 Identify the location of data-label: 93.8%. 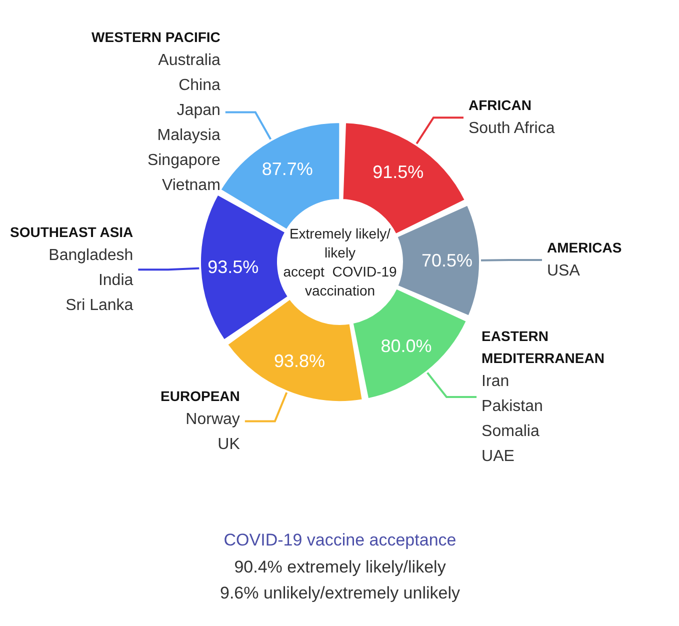
(300, 361).